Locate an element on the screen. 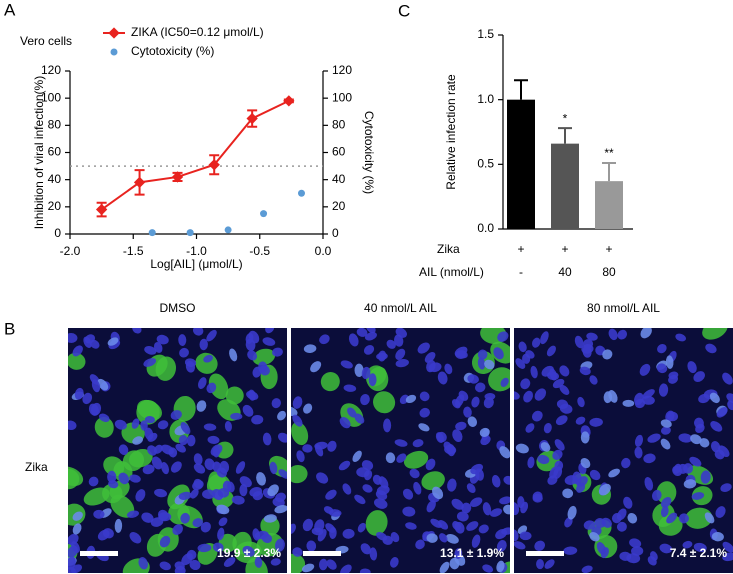 This screenshot has height=574, width=733. legend-label: ZIKA (IC50=0.12 μmol/L) is located at coordinates (197, 32).